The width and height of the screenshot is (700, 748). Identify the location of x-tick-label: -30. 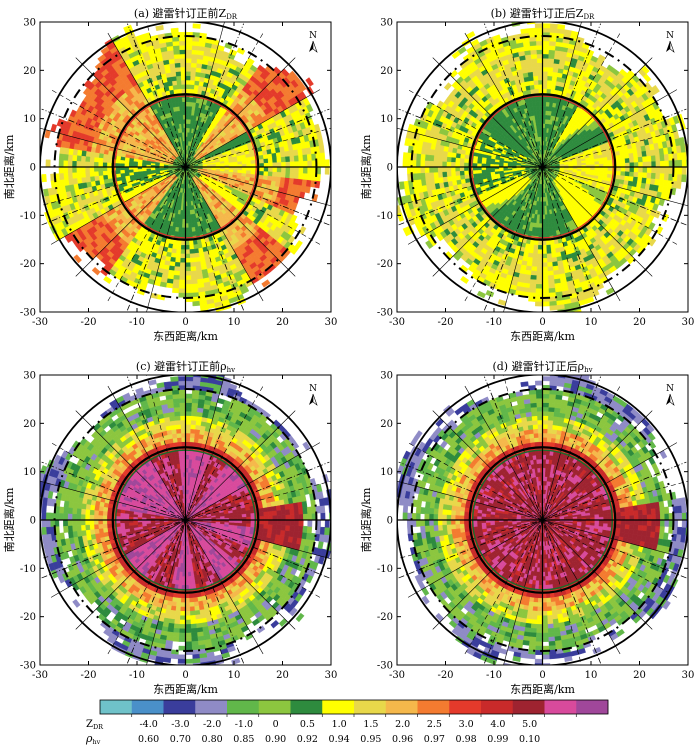
(40, 322).